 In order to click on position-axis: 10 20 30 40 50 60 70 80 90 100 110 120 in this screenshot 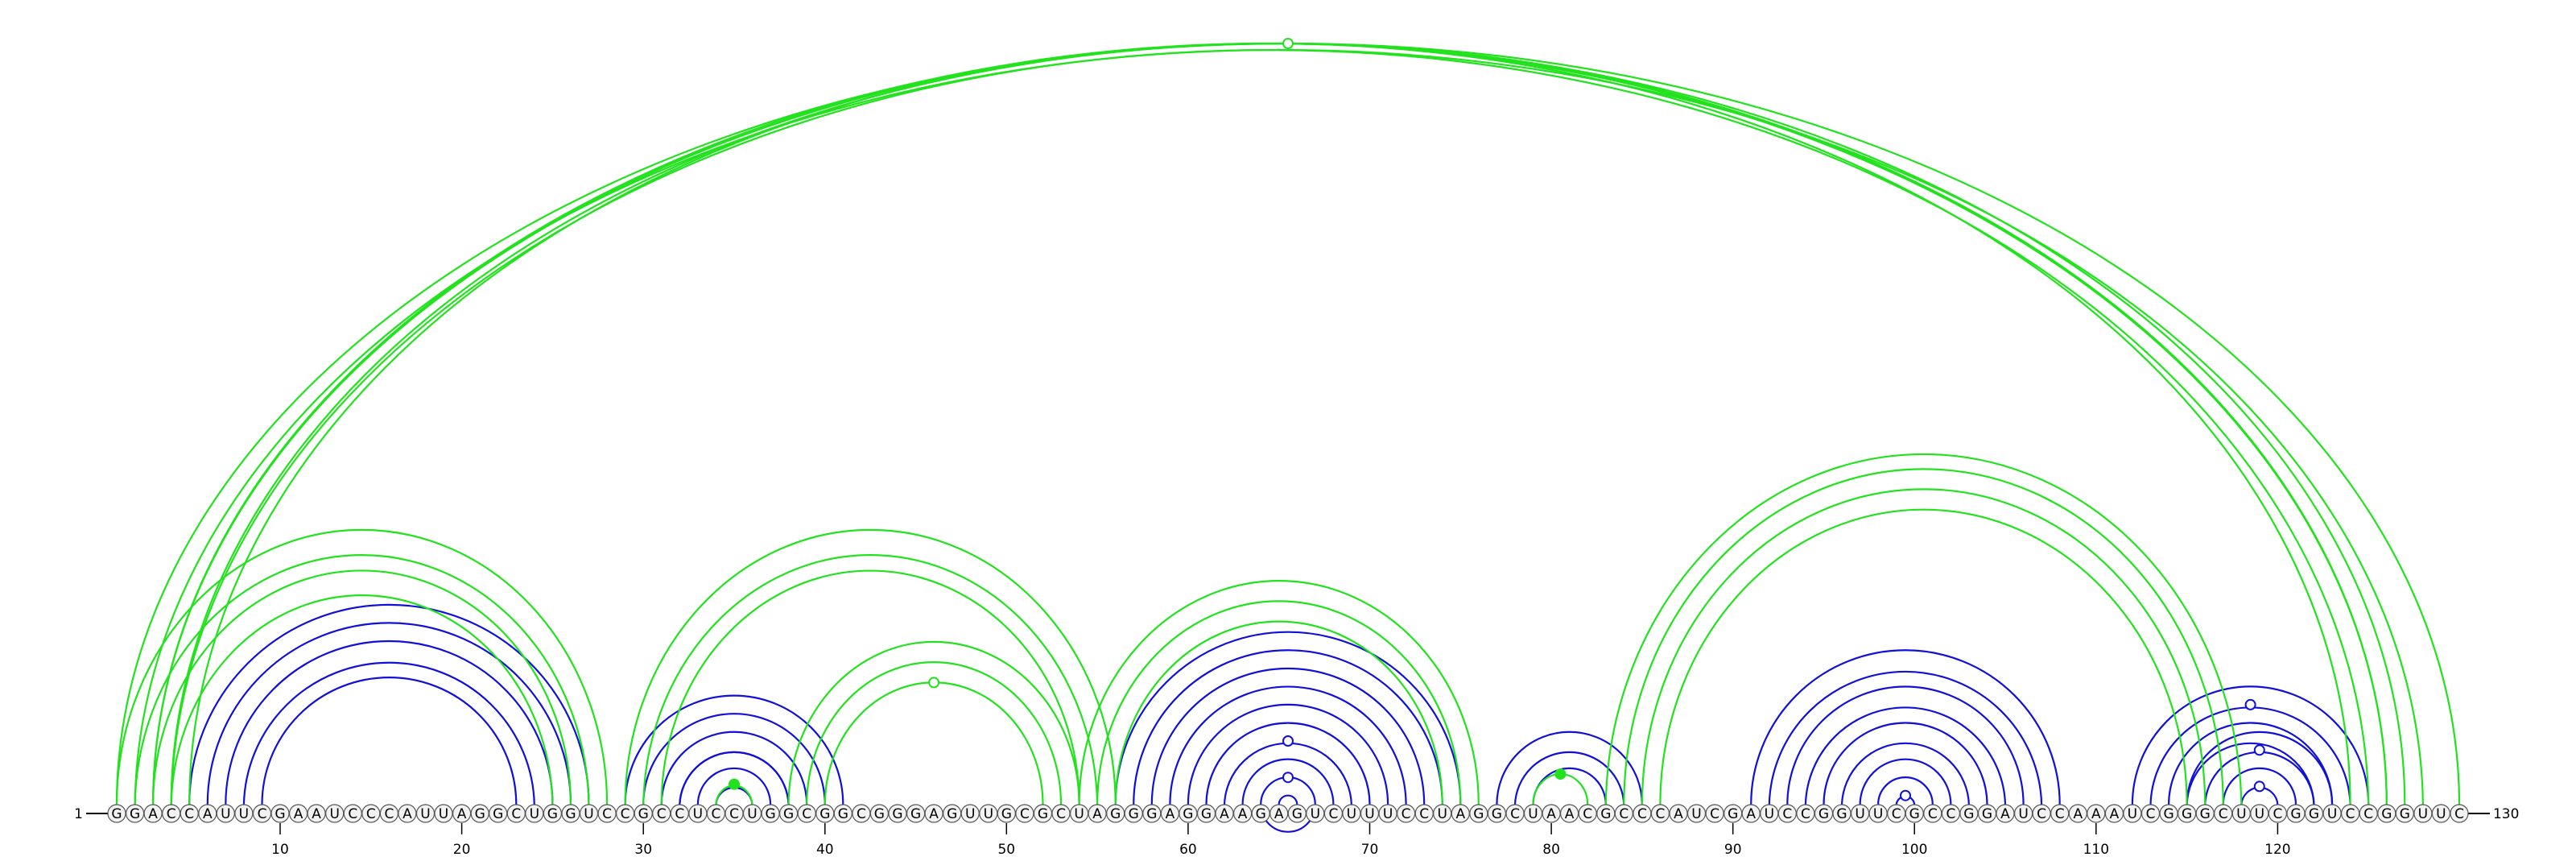, I will do `click(1281, 840)`.